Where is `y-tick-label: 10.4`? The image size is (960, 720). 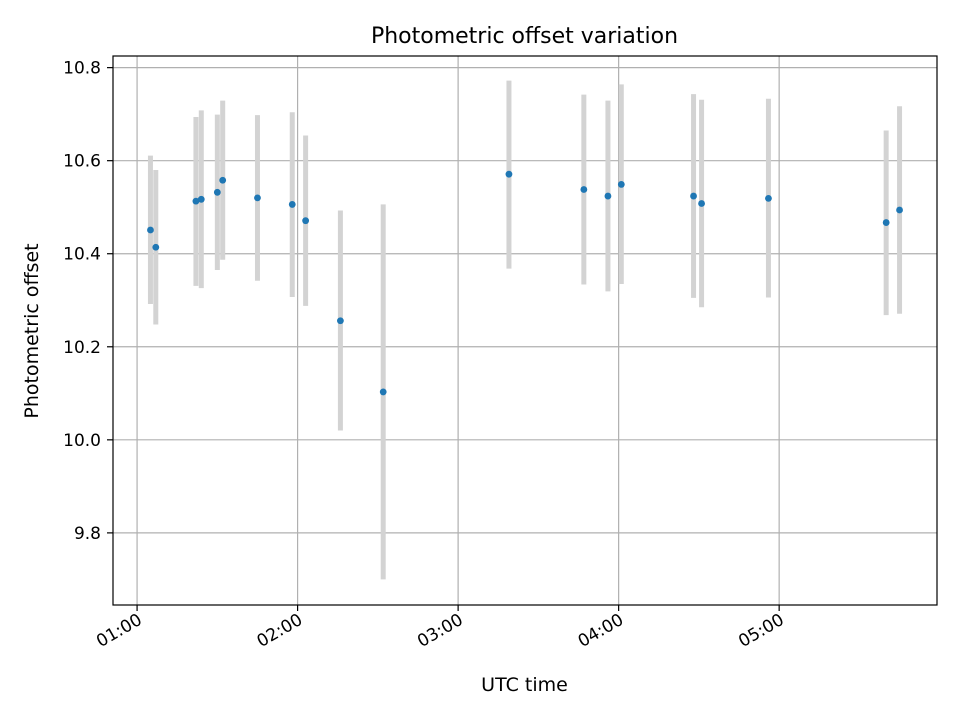
y-tick-label: 10.4 is located at coordinates (82, 255).